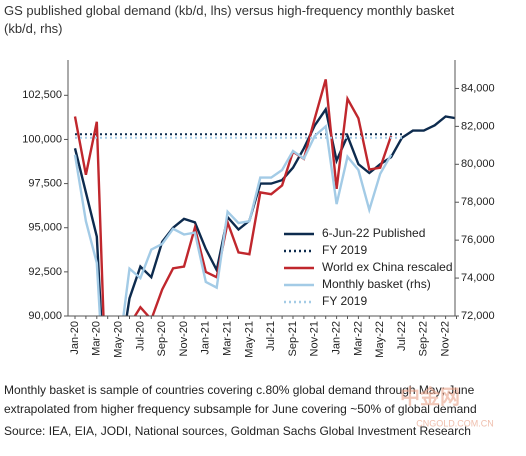 This screenshot has height=456, width=526. Describe the element at coordinates (45, 183) in the screenshot. I see `y-tick-label: 97,500` at that location.